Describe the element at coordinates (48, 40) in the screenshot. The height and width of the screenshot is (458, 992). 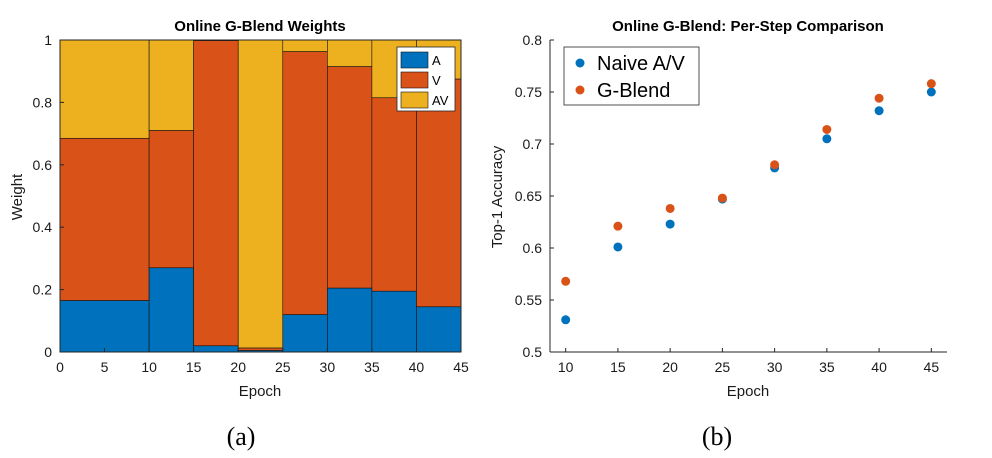
I see `y-tick-label: 1` at that location.